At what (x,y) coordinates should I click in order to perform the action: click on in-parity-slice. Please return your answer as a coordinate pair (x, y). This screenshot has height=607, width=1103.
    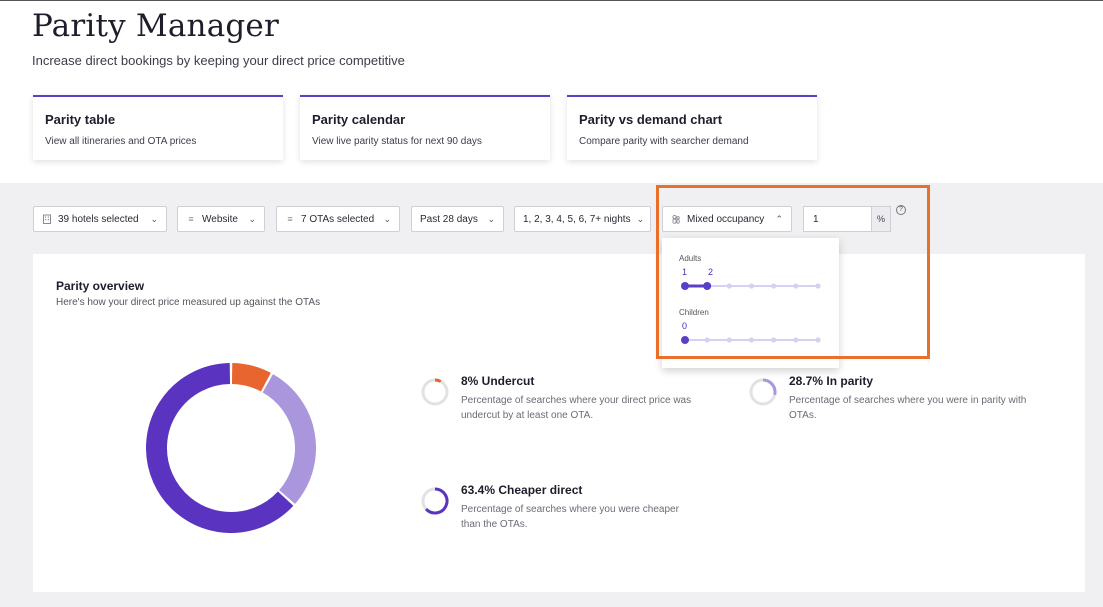
    Looking at the image, I should click on (289, 439).